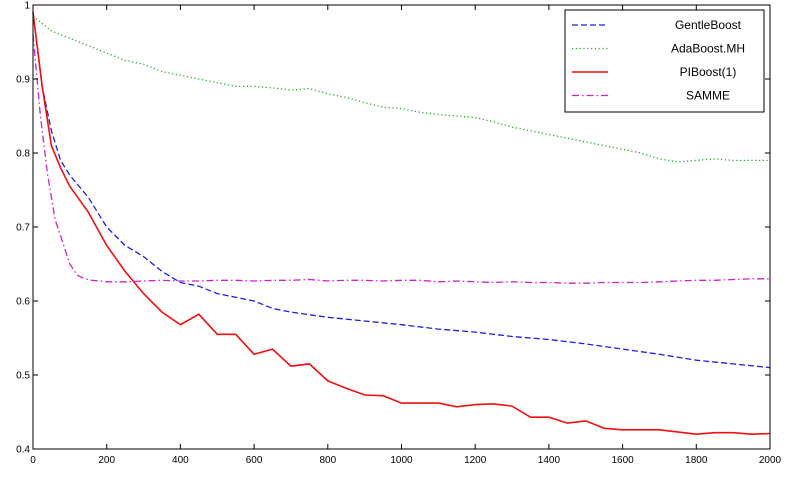 The height and width of the screenshot is (486, 791). Describe the element at coordinates (23, 228) in the screenshot. I see `y-tick-label: 0.7` at that location.